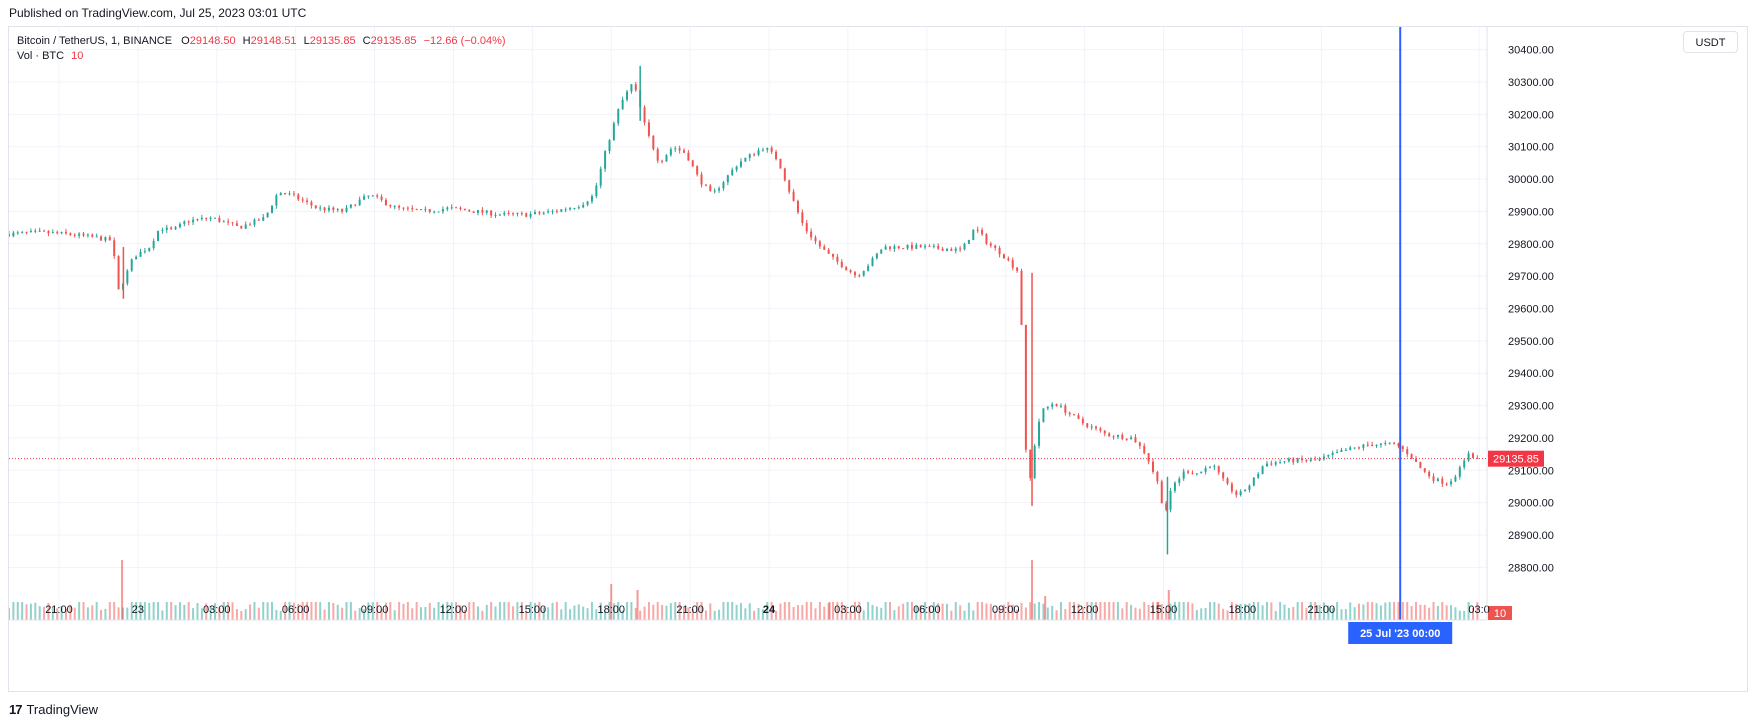 Image resolution: width=1755 pixels, height=728 pixels. Describe the element at coordinates (95, 41) in the screenshot. I see `symbol-title: Bitcoin / TetherUS, 1, BINANCE` at that location.